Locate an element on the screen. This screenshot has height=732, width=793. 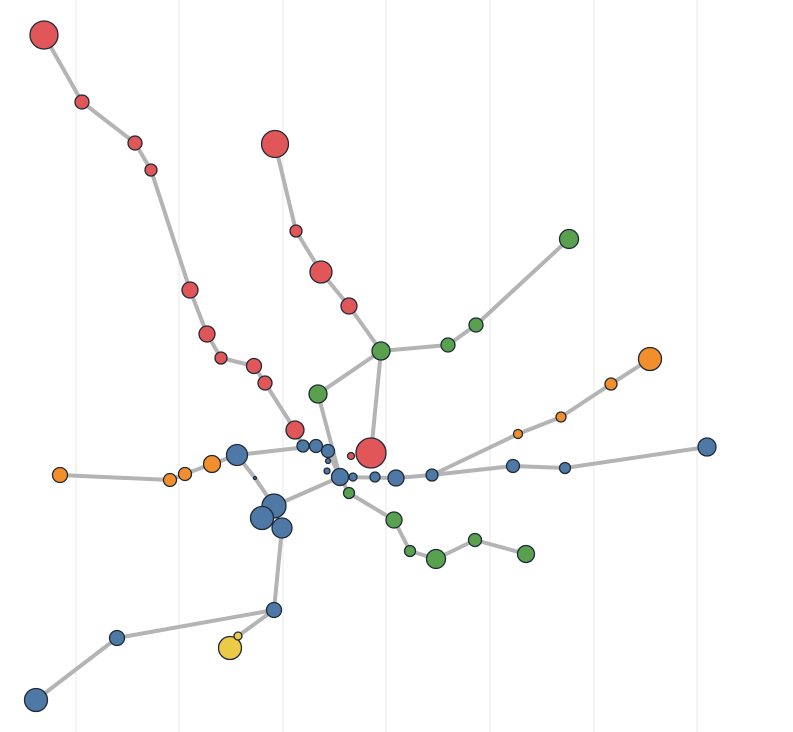
edge-r11-r12 is located at coordinates (285, 187).